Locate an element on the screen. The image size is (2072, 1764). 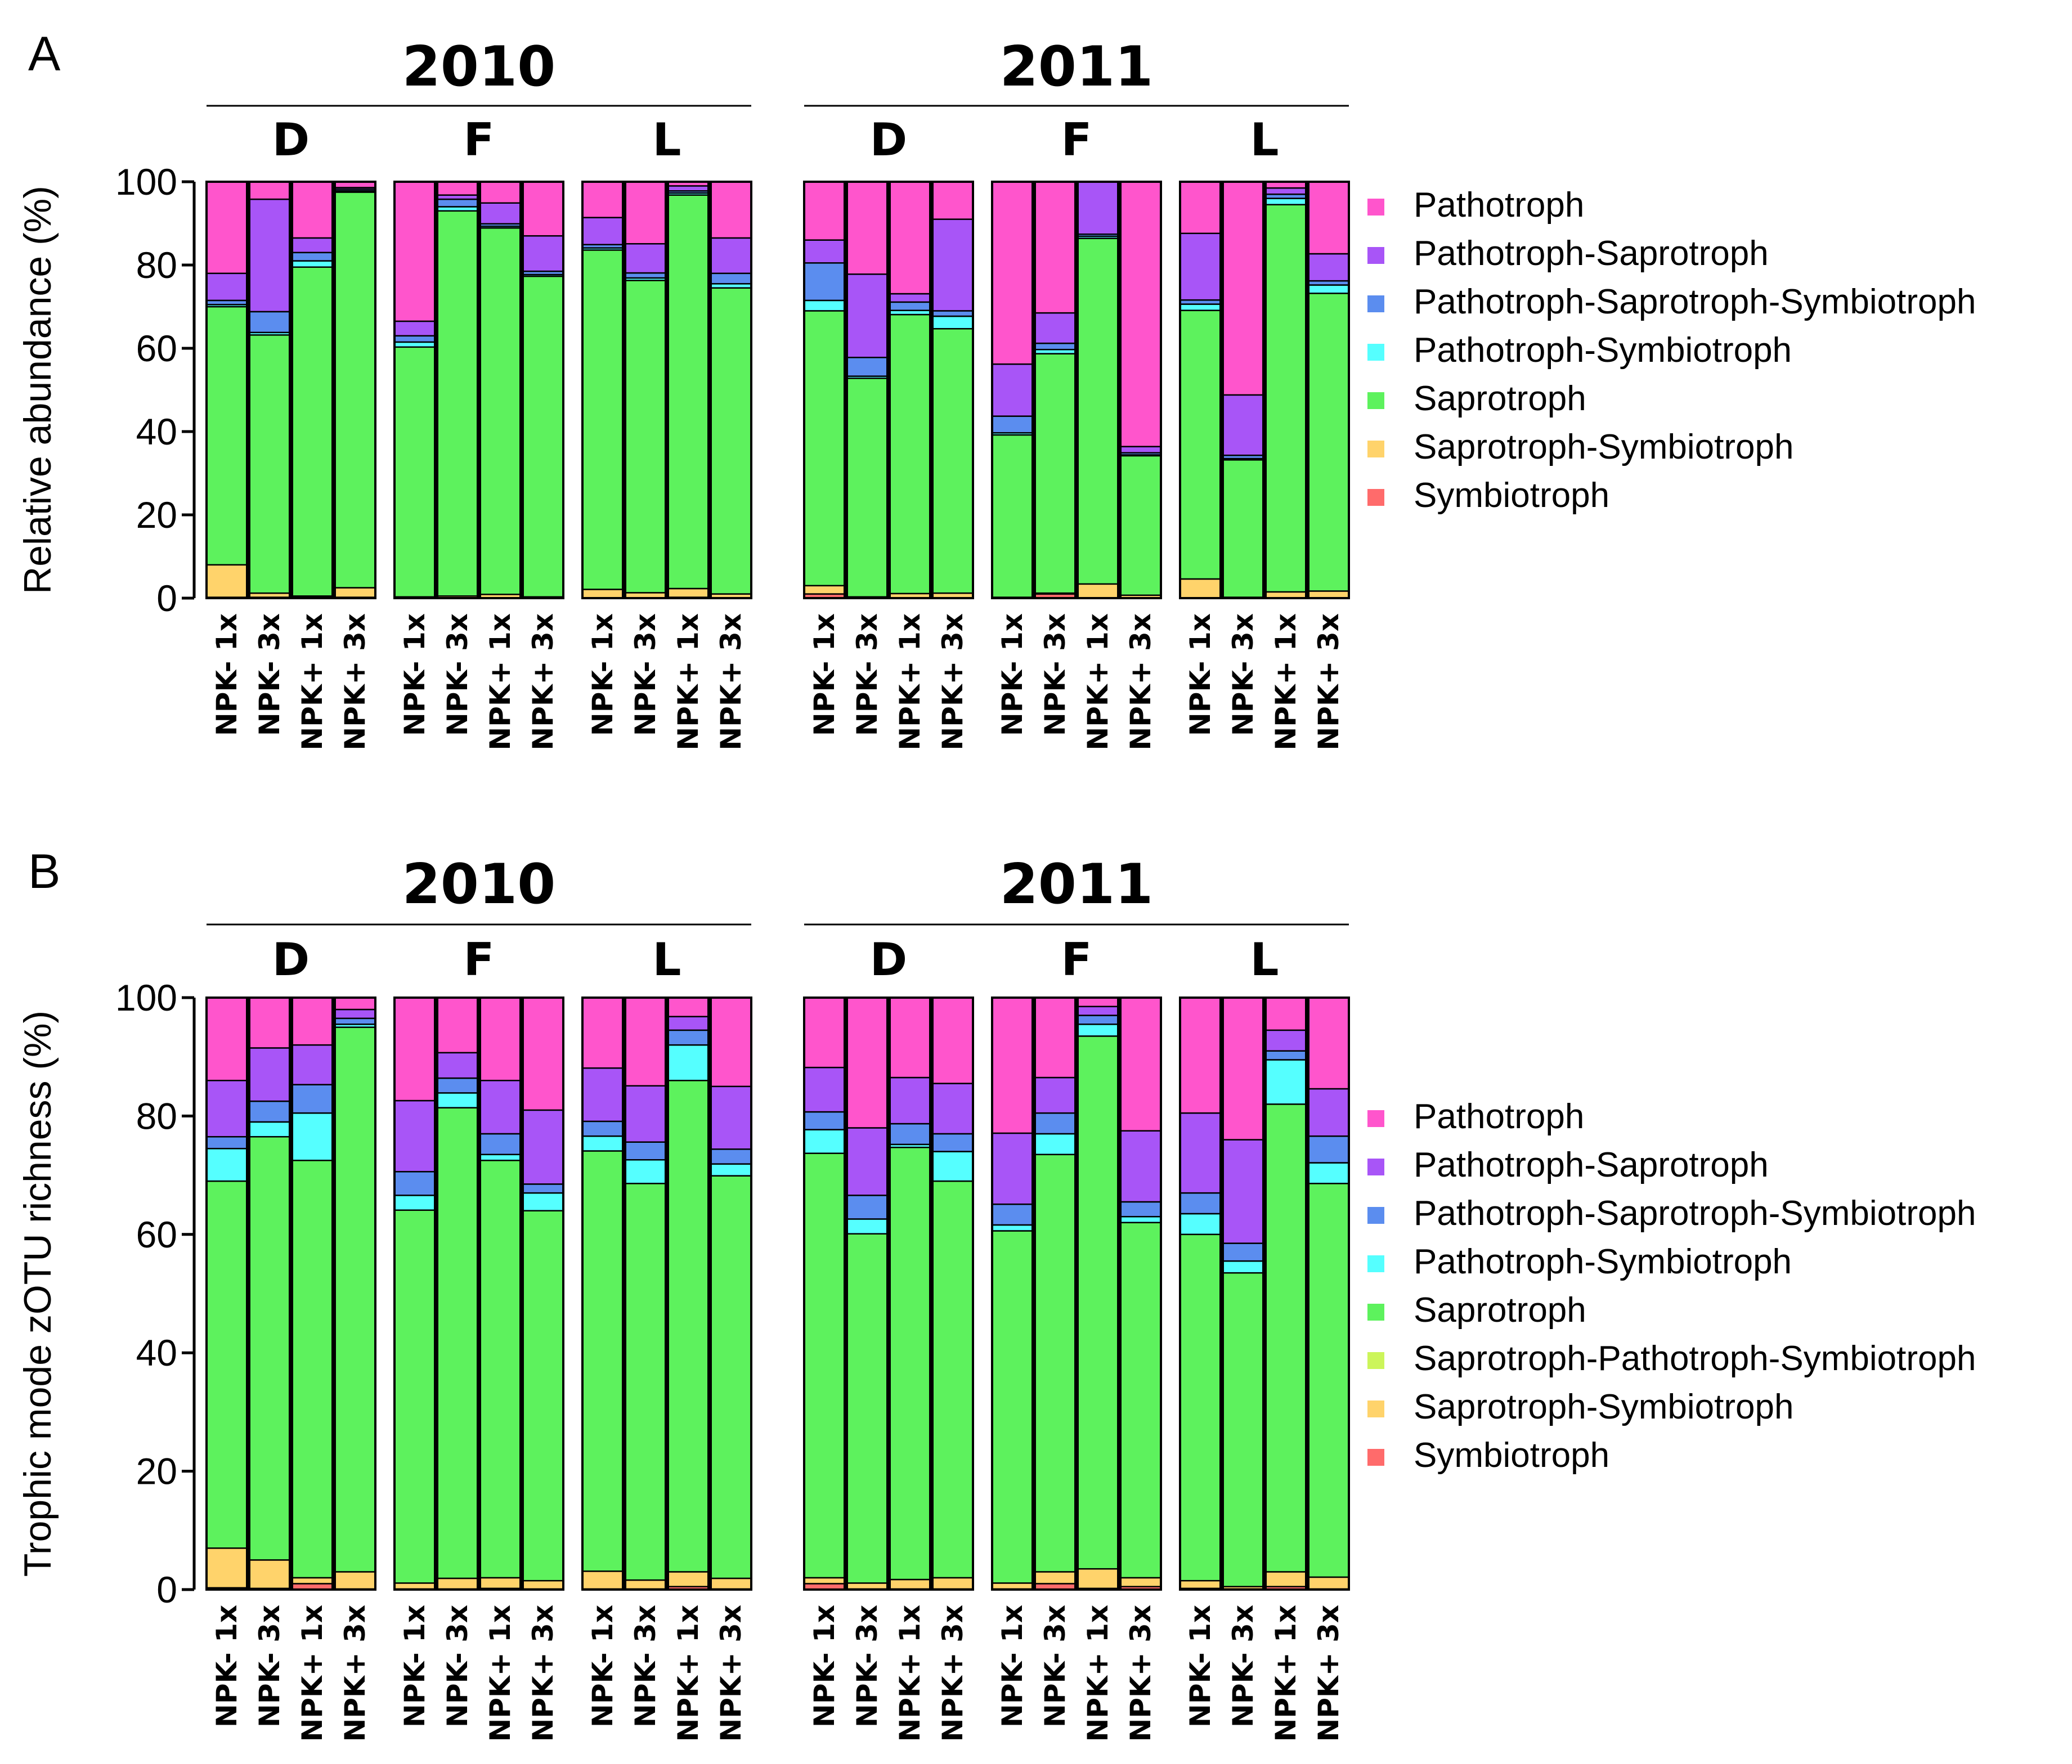
panel-b-x-tick-label: NPK- 3x is located at coordinates (269, 1666).